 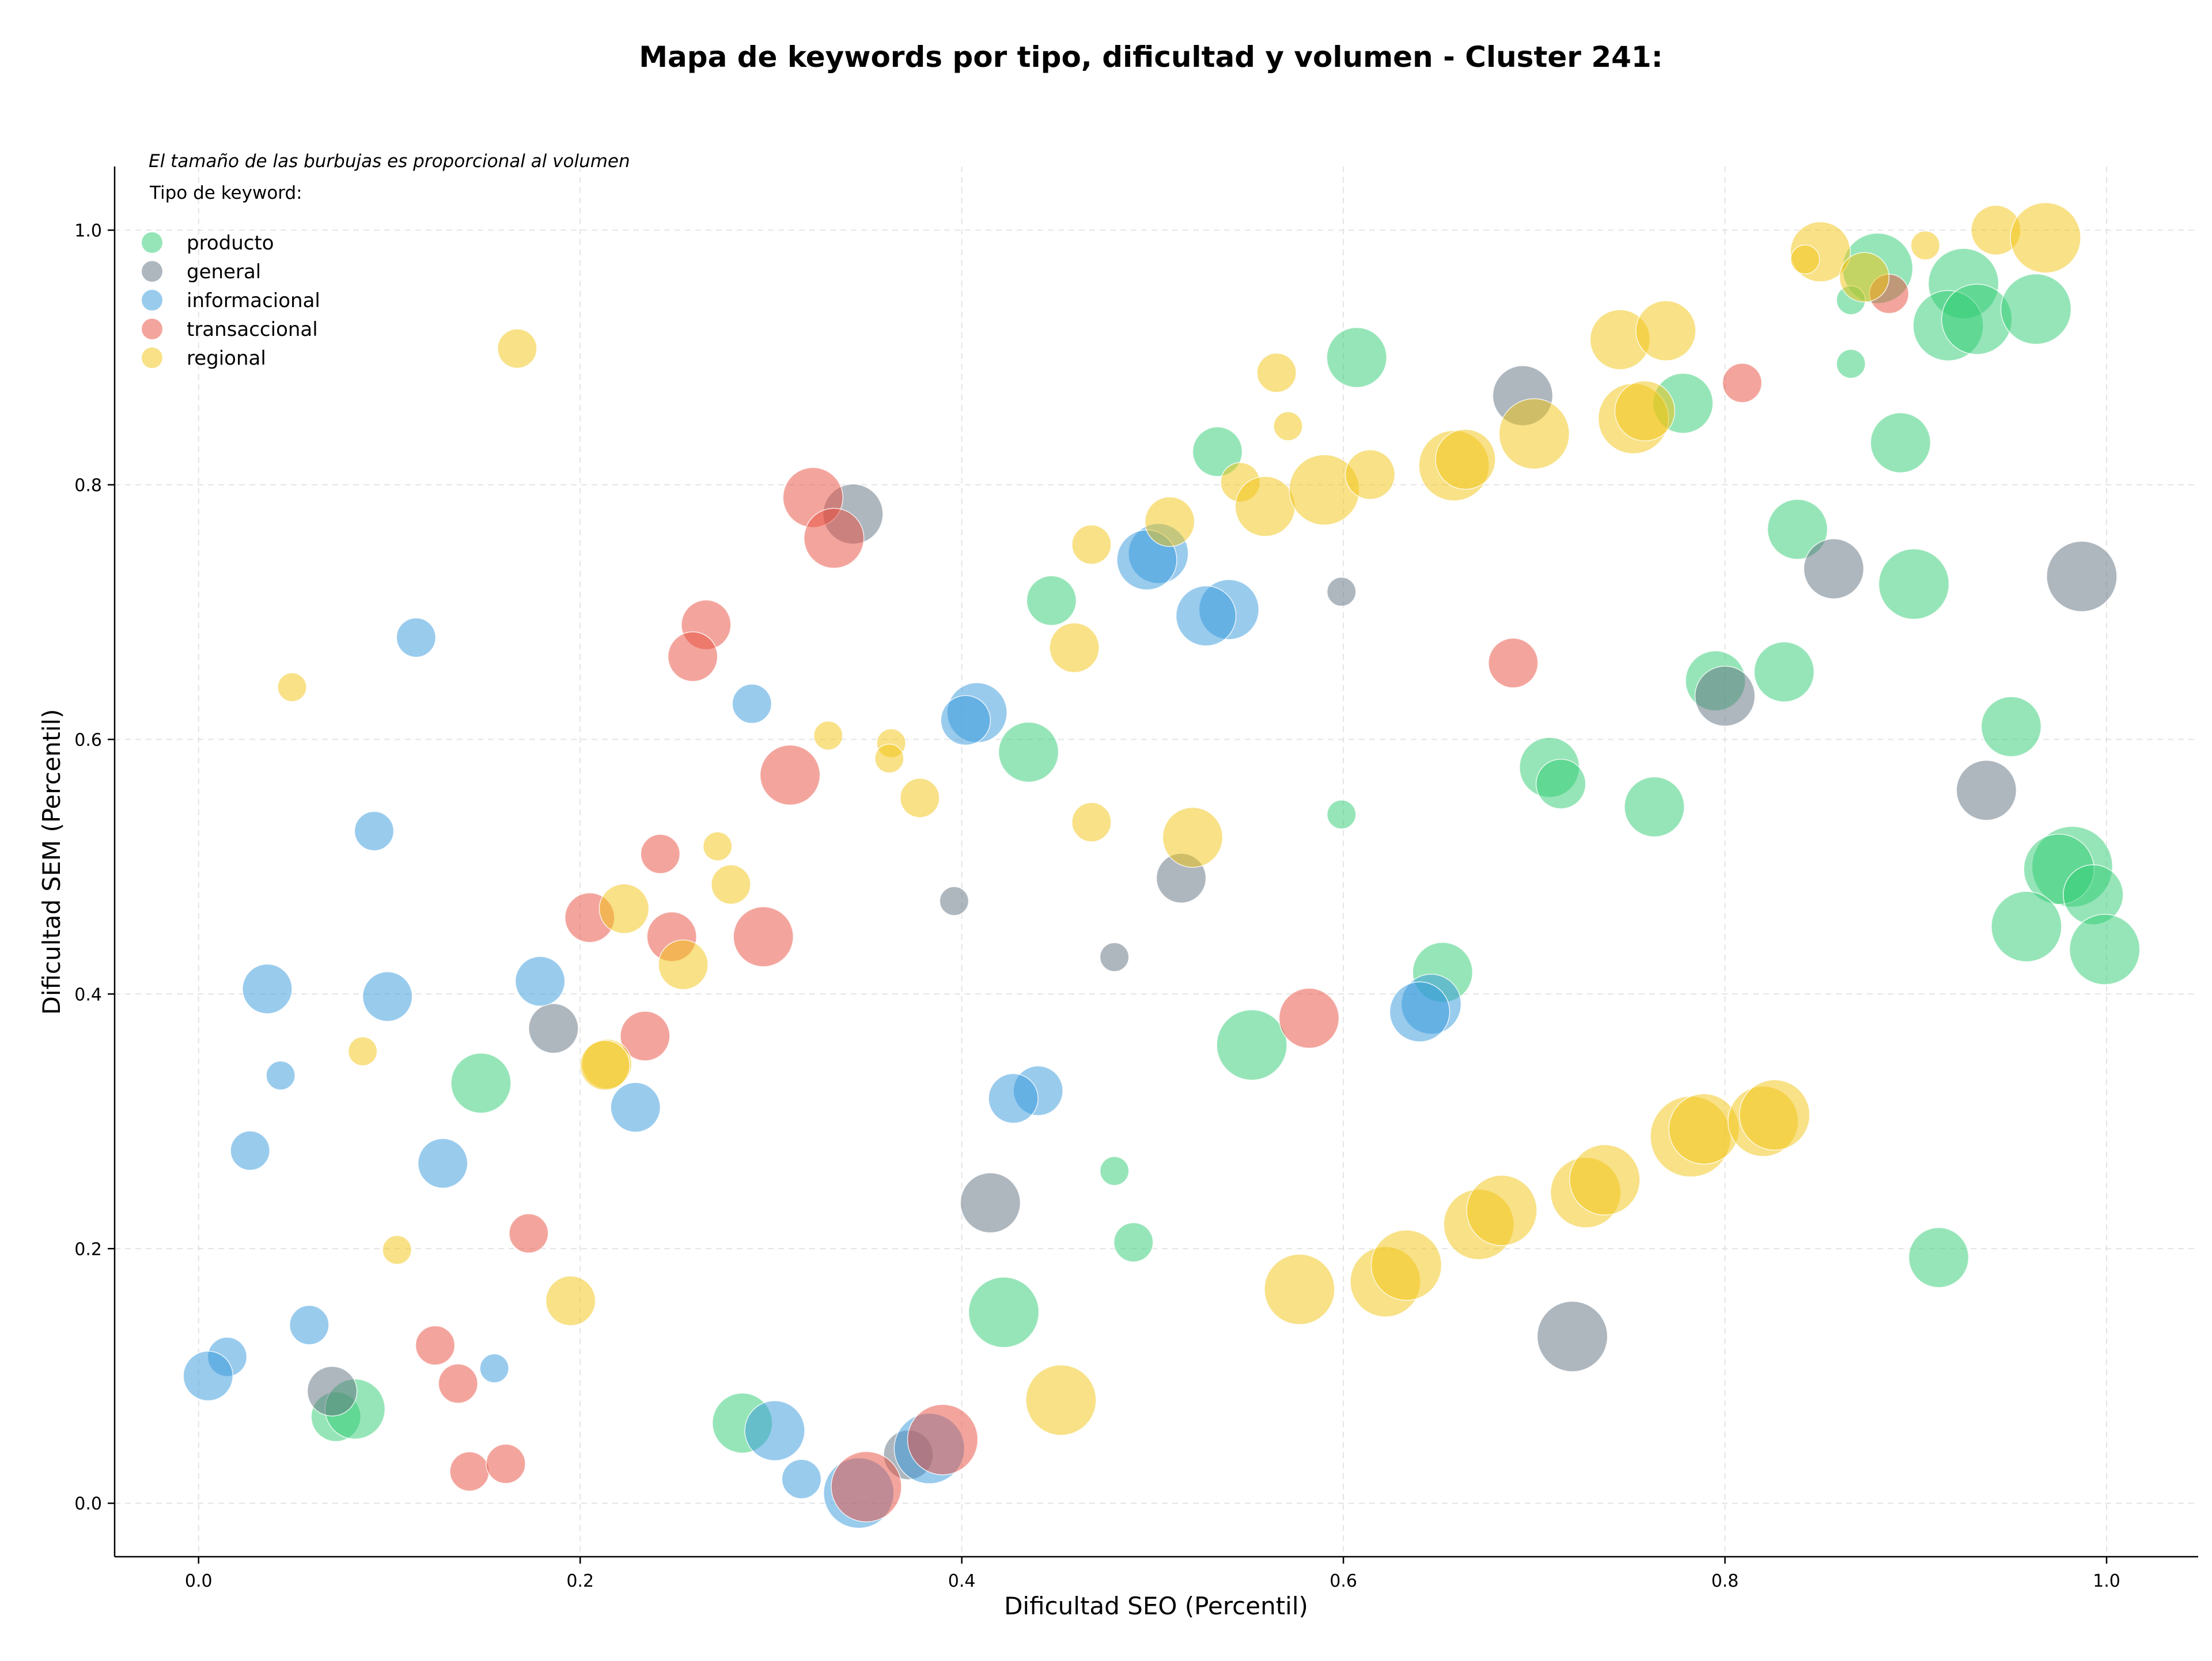 I want to click on legend-label-informacional: informacional, so click(x=253, y=300).